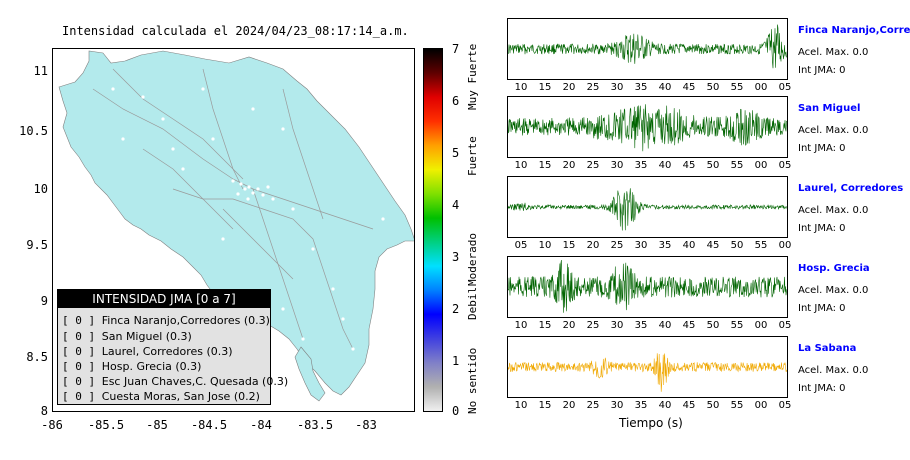 The image size is (910, 460). Describe the element at coordinates (456, 257) in the screenshot. I see `colorbar-tick-3: 3` at that location.